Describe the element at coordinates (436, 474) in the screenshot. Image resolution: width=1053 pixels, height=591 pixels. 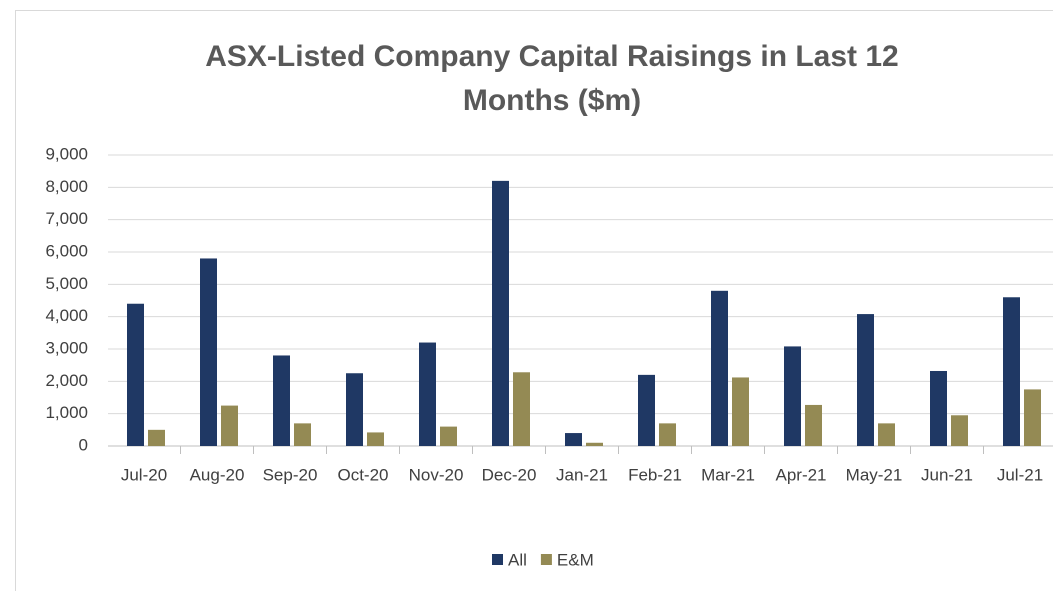
I see `x-tick-label: Nov-20` at that location.